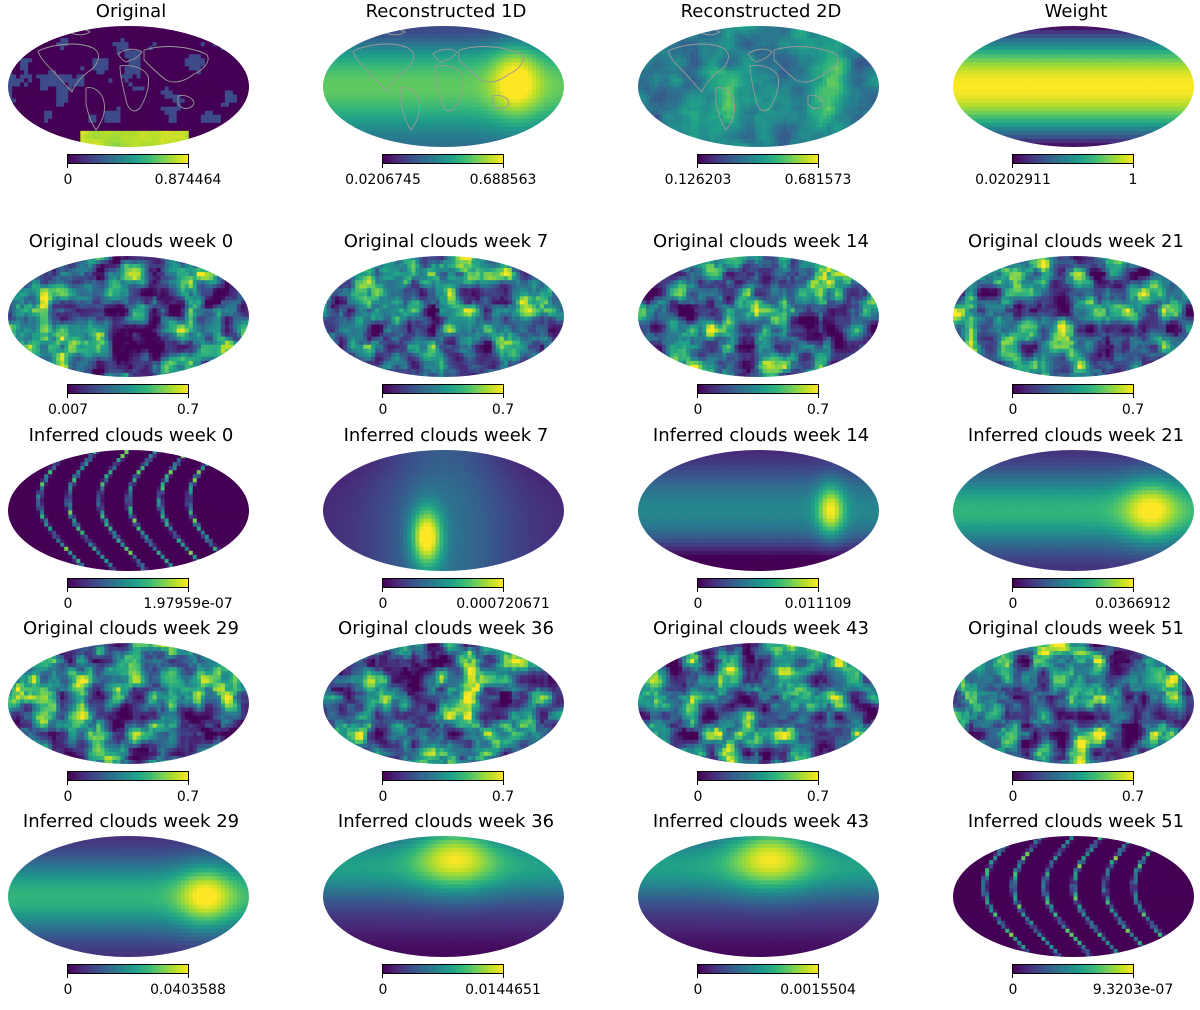  Describe the element at coordinates (818, 180) in the screenshot. I see `colorbar-max-label: 0.681573` at that location.